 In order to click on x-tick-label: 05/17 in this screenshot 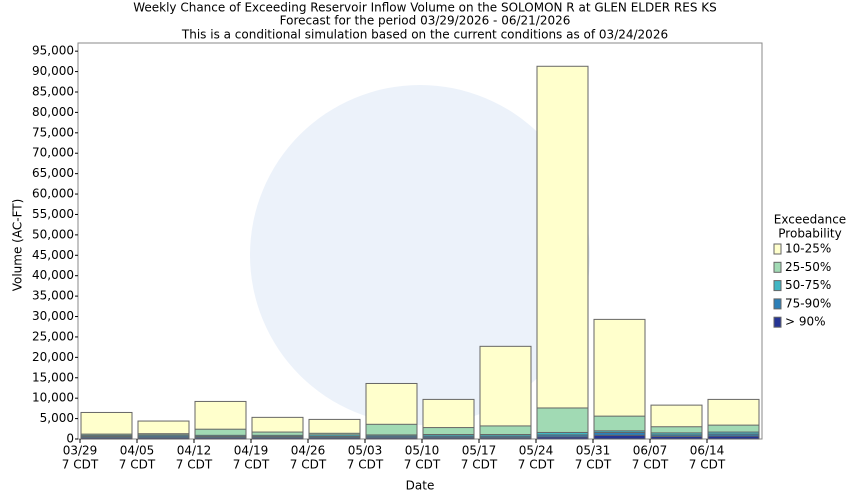, I will do `click(479, 451)`.